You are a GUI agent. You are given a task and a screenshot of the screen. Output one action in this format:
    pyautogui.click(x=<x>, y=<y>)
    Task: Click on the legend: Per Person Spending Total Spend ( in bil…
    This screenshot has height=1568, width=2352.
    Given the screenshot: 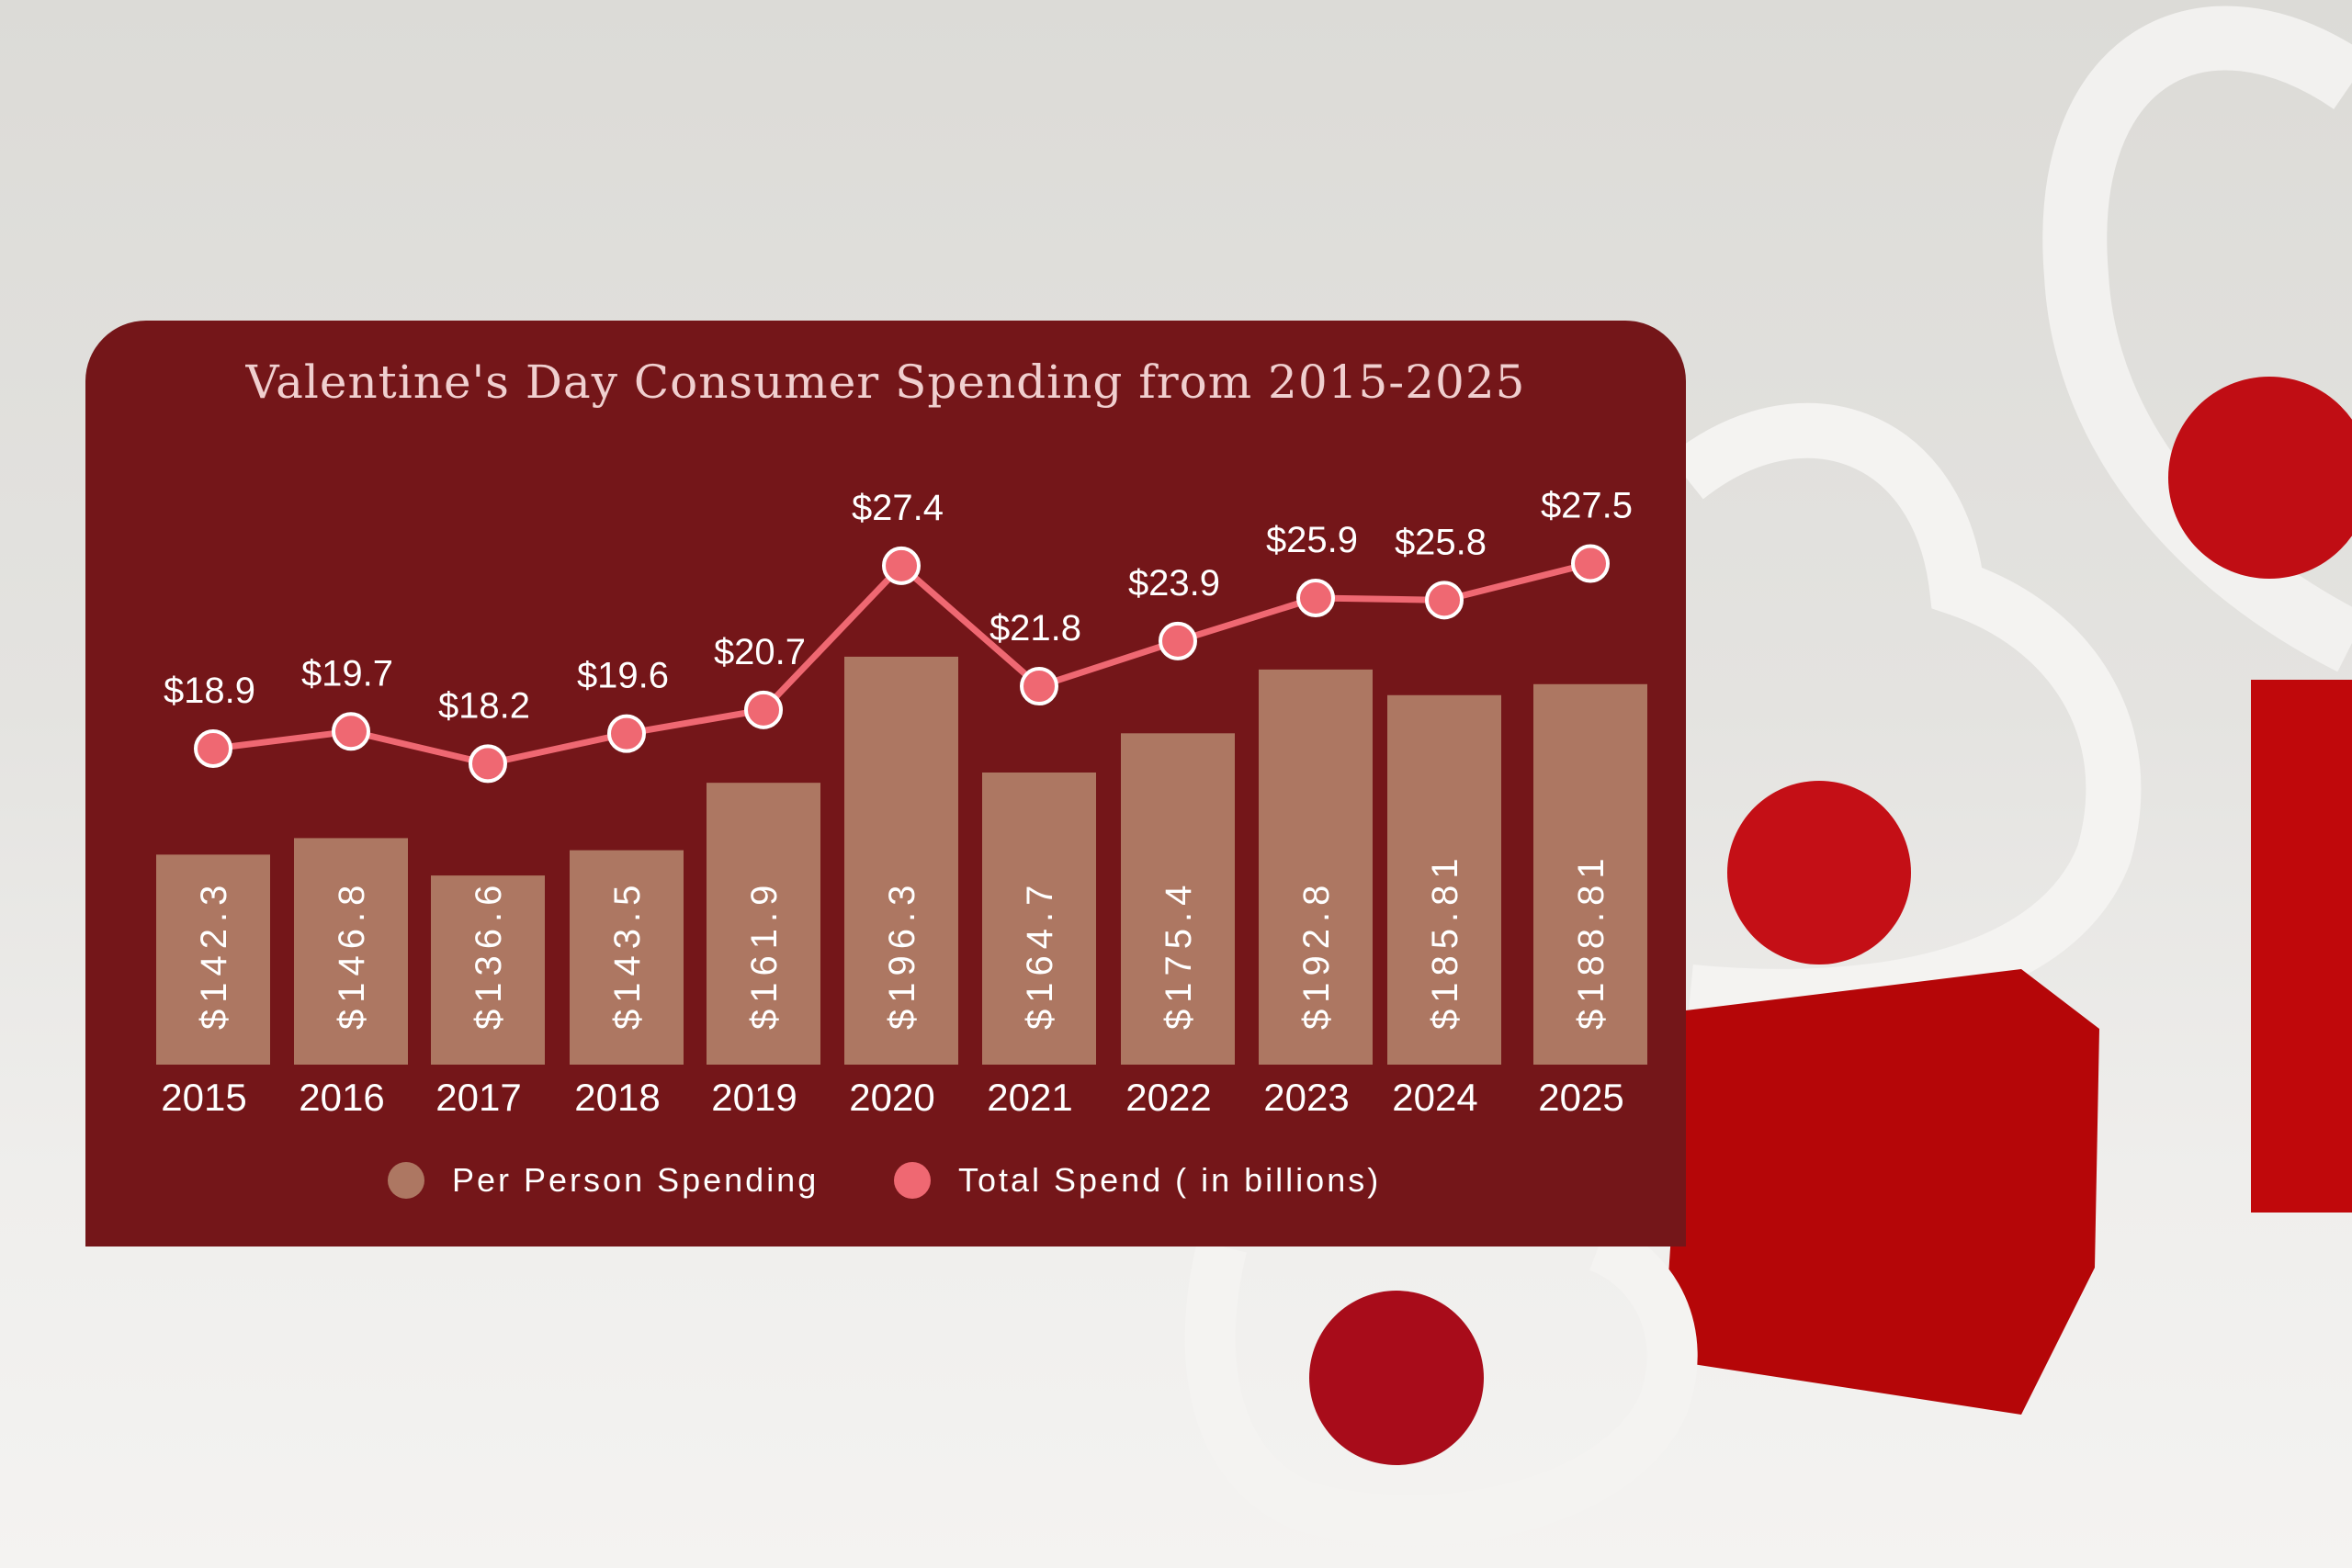 What is the action you would take?
    pyautogui.click(x=885, y=1188)
    